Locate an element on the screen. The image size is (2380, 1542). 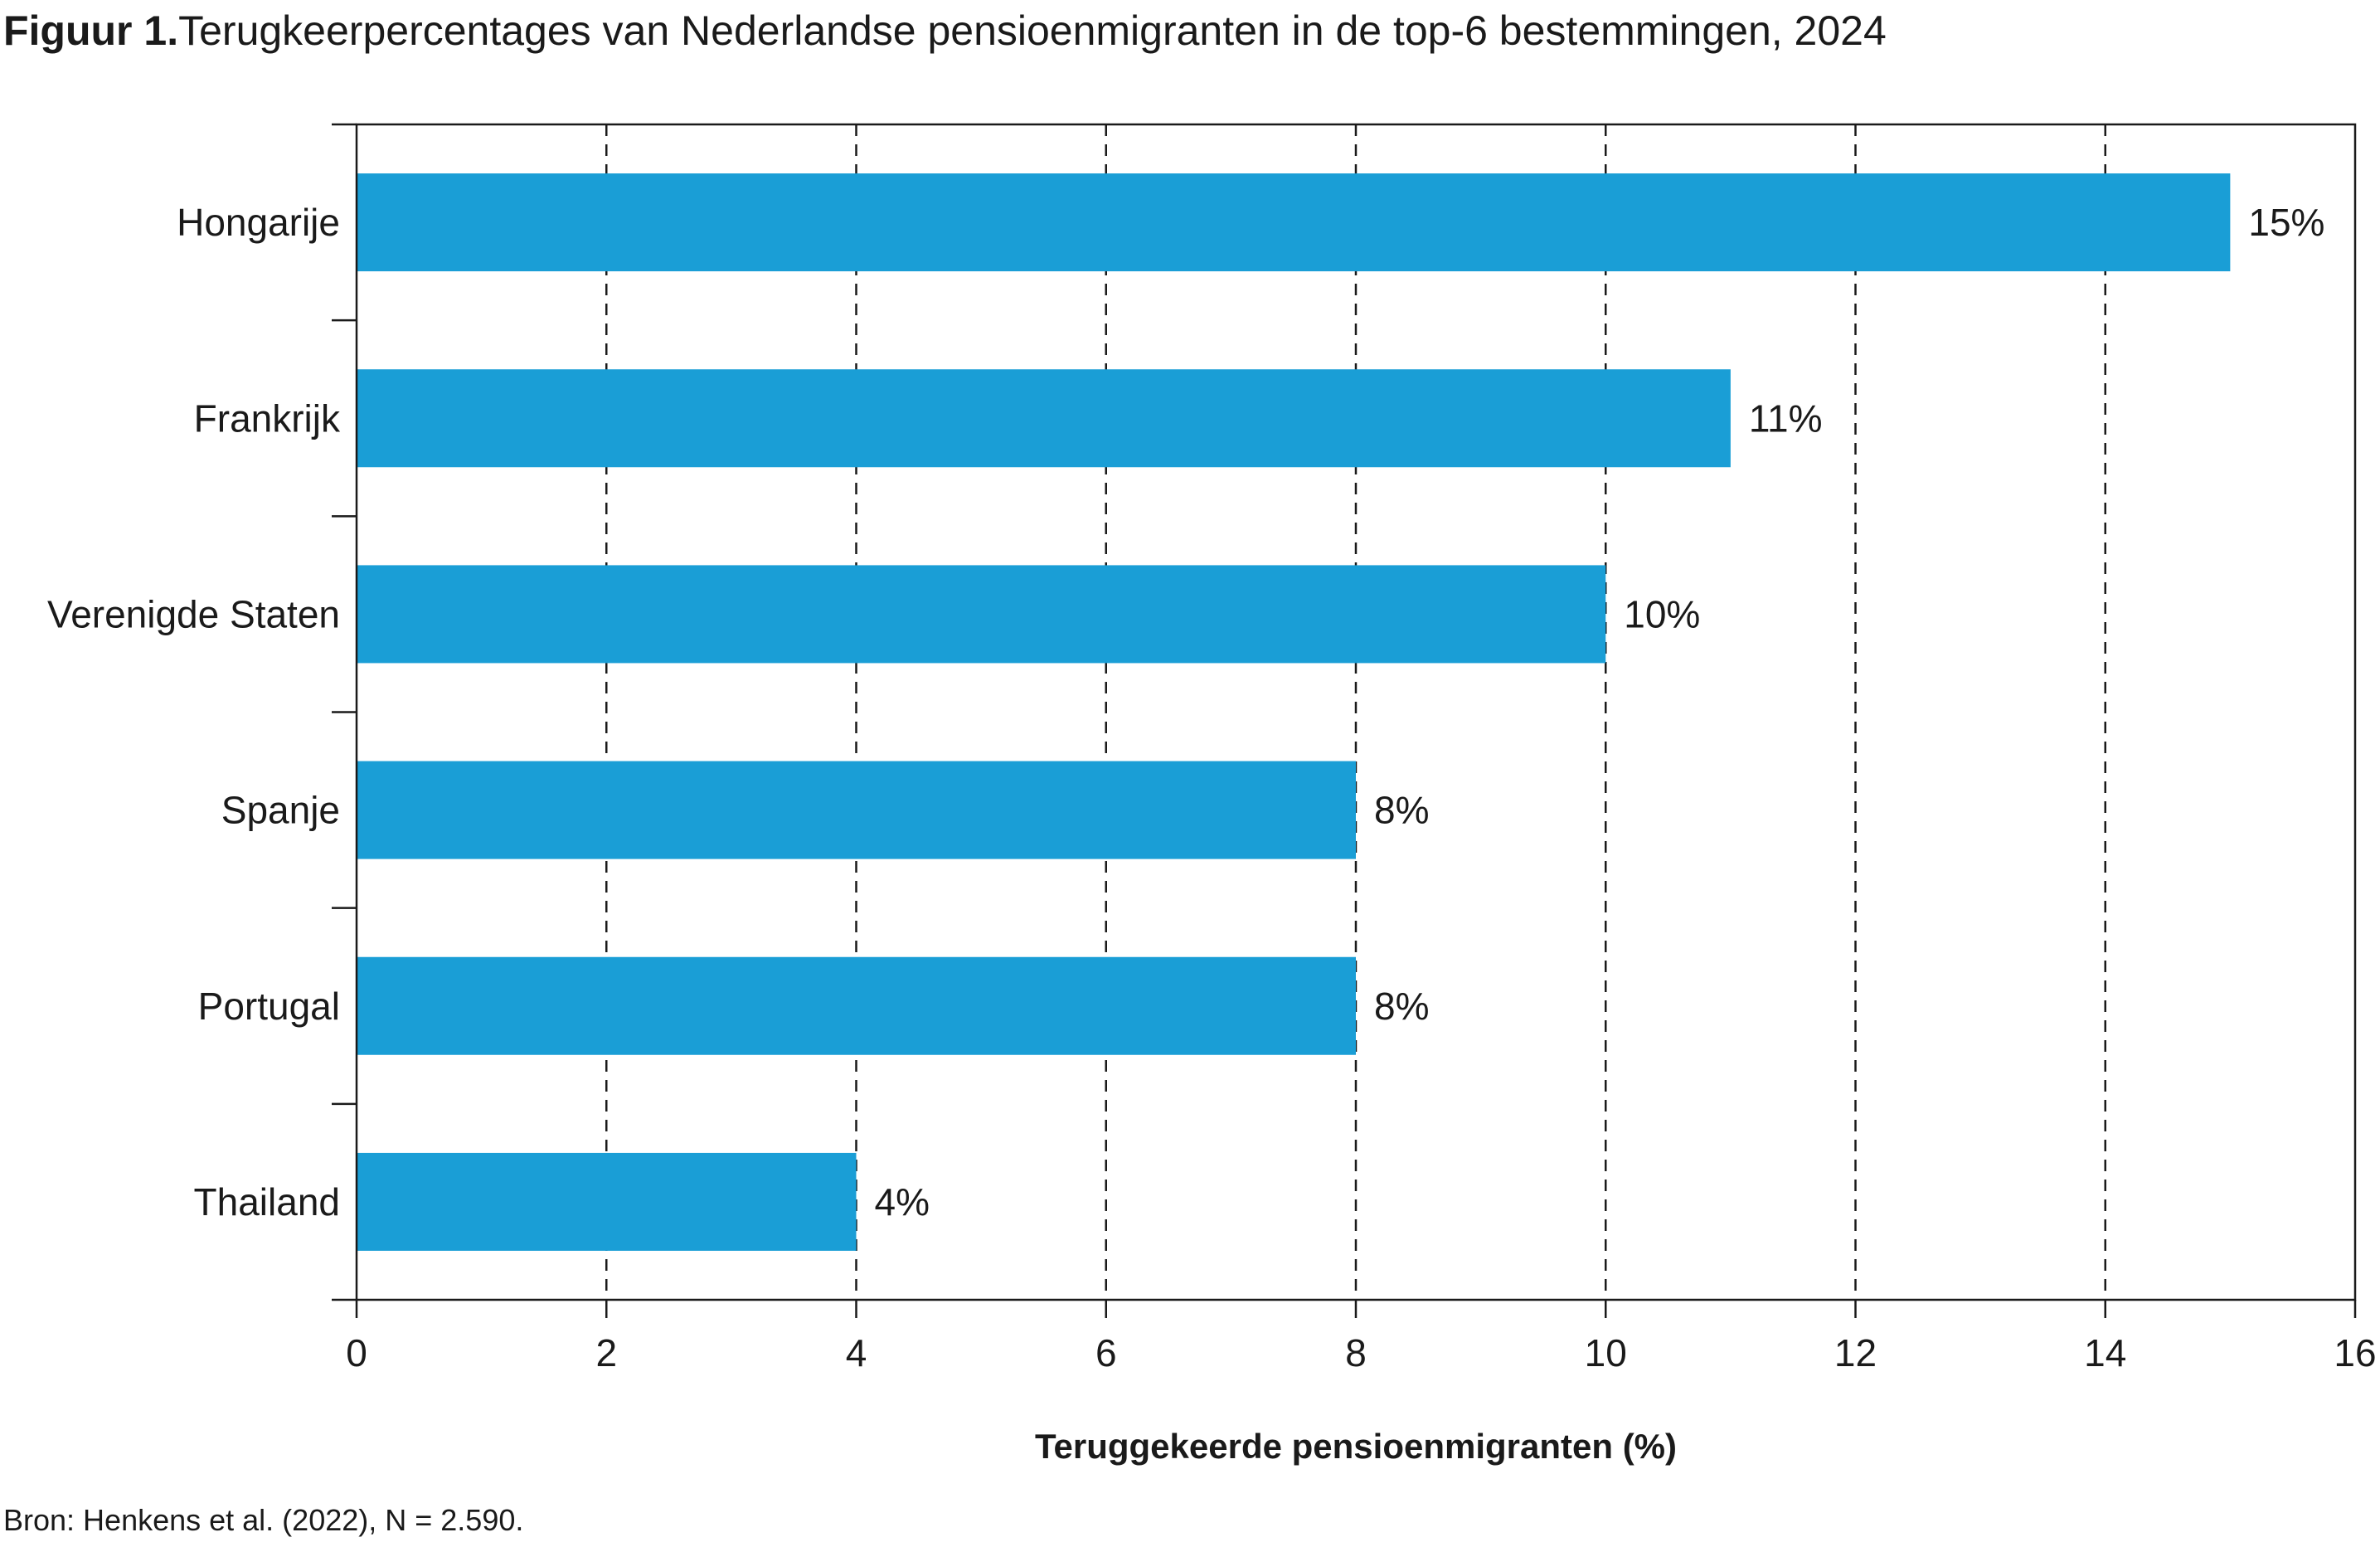
category-label: Hongarije is located at coordinates (258, 222).